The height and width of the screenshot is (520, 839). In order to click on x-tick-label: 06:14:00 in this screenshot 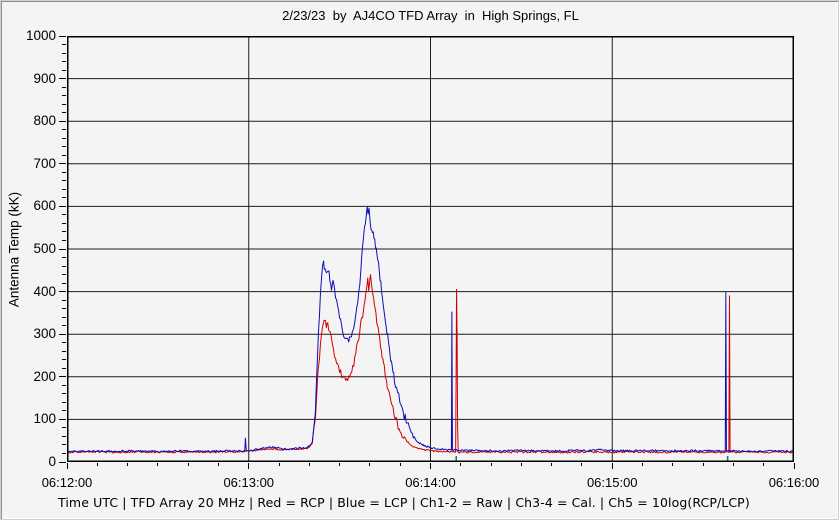, I will do `click(430, 482)`.